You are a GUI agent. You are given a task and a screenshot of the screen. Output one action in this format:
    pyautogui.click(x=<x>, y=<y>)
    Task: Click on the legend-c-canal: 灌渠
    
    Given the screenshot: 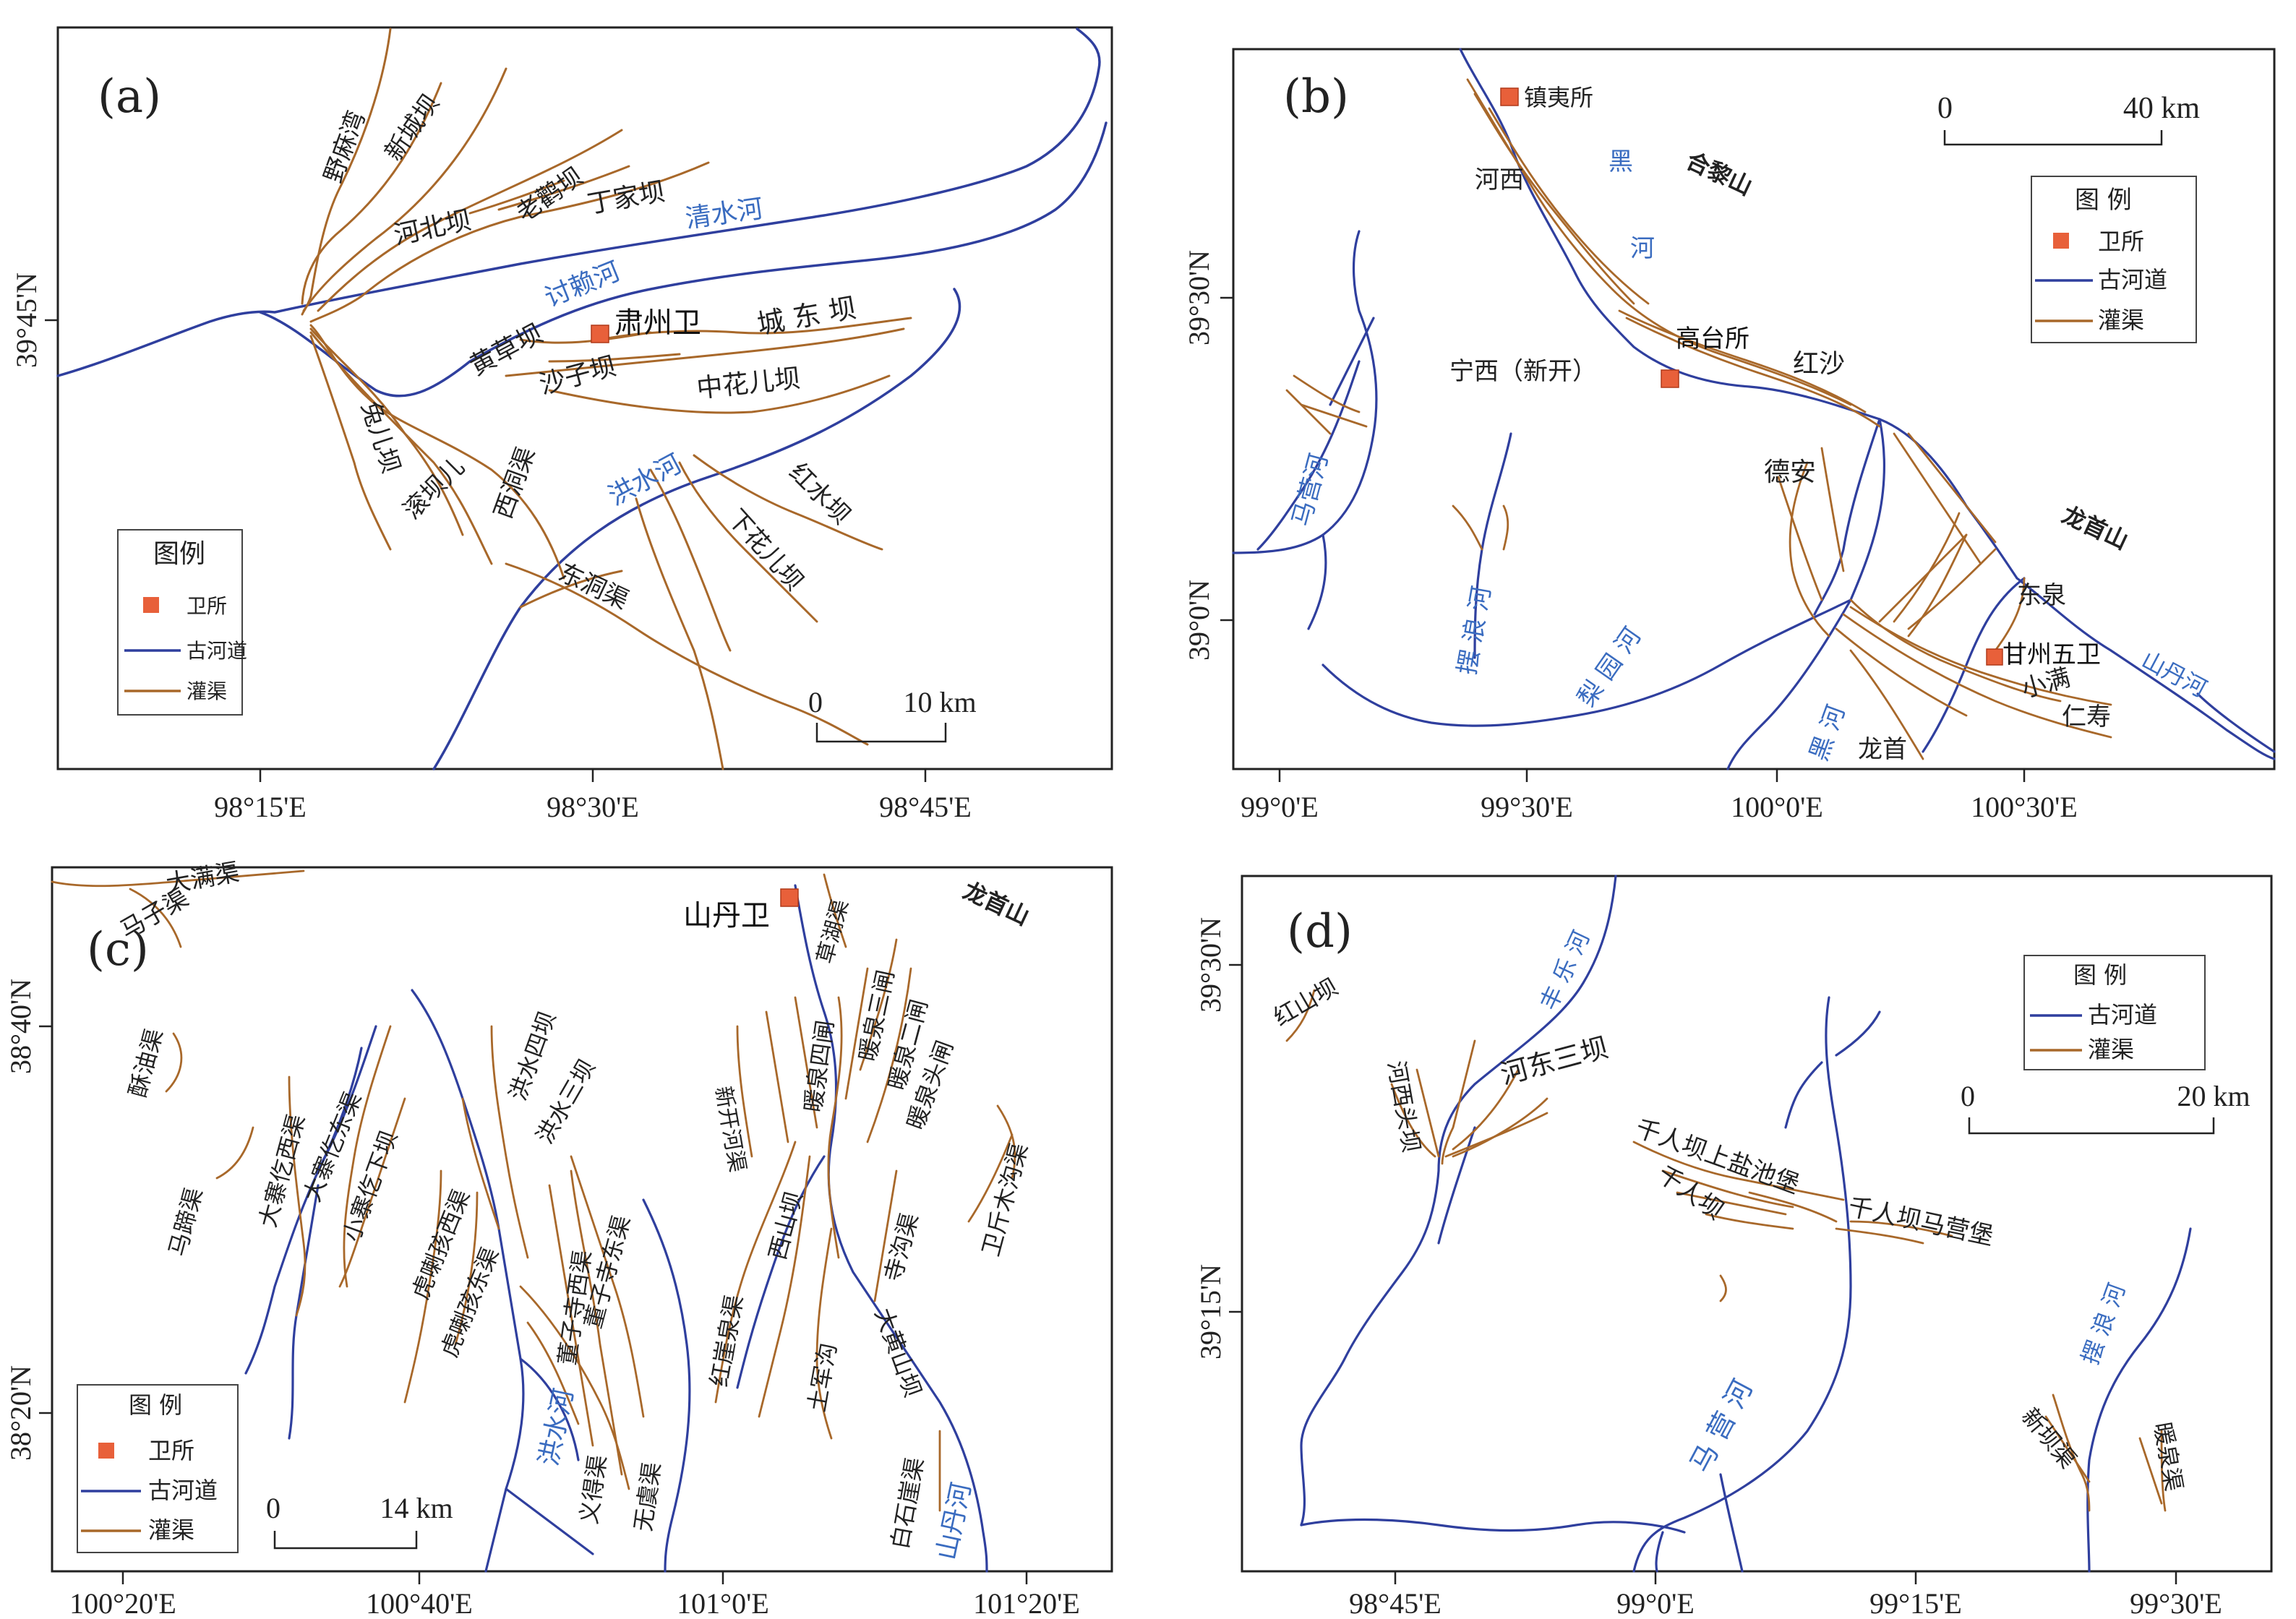 What is the action you would take?
    pyautogui.click(x=171, y=1530)
    